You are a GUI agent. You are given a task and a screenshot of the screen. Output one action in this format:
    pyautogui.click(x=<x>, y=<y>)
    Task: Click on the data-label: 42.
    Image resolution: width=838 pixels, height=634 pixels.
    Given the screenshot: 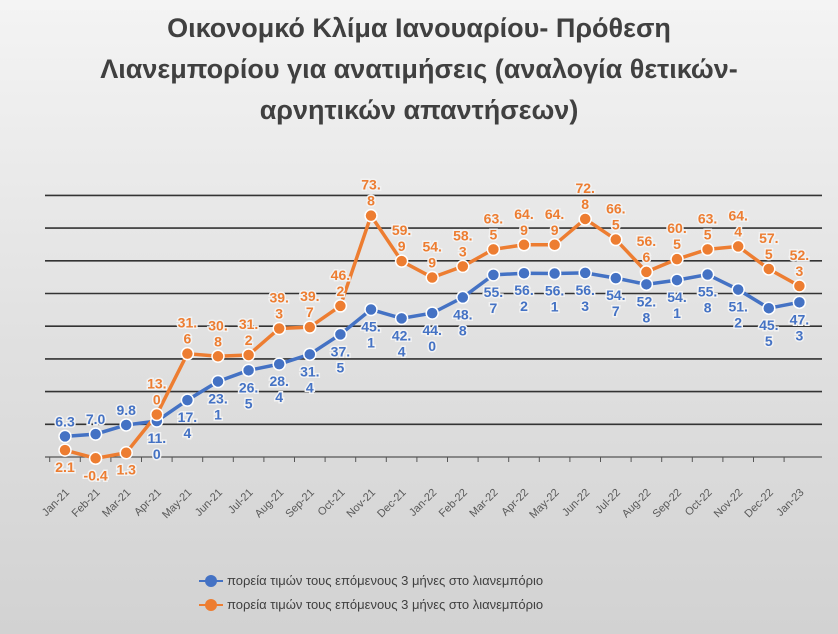 What is the action you would take?
    pyautogui.click(x=401, y=335)
    